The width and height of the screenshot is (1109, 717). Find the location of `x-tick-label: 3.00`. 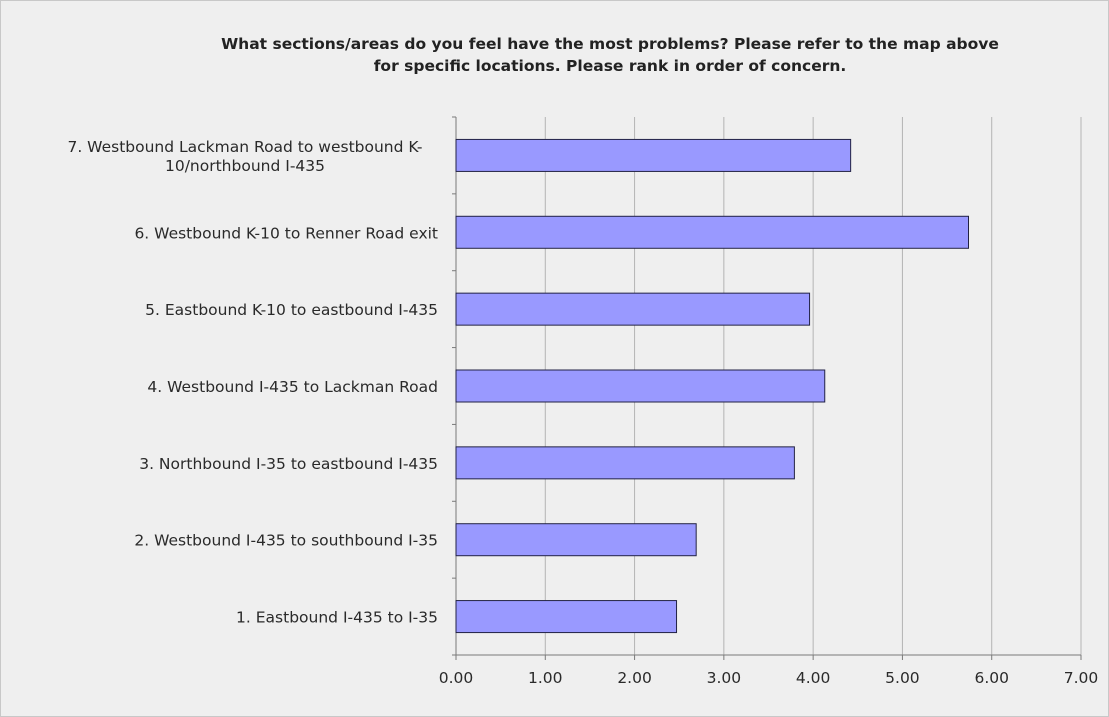

x-tick-label: 3.00 is located at coordinates (724, 678).